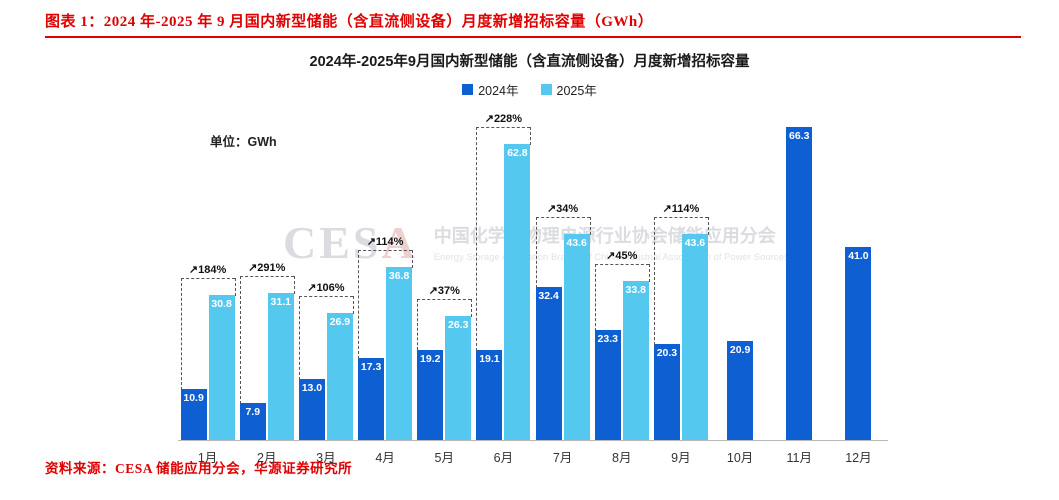  What do you see at coordinates (622, 255) in the screenshot?
I see `growth-label: ↗45%` at bounding box center [622, 255].